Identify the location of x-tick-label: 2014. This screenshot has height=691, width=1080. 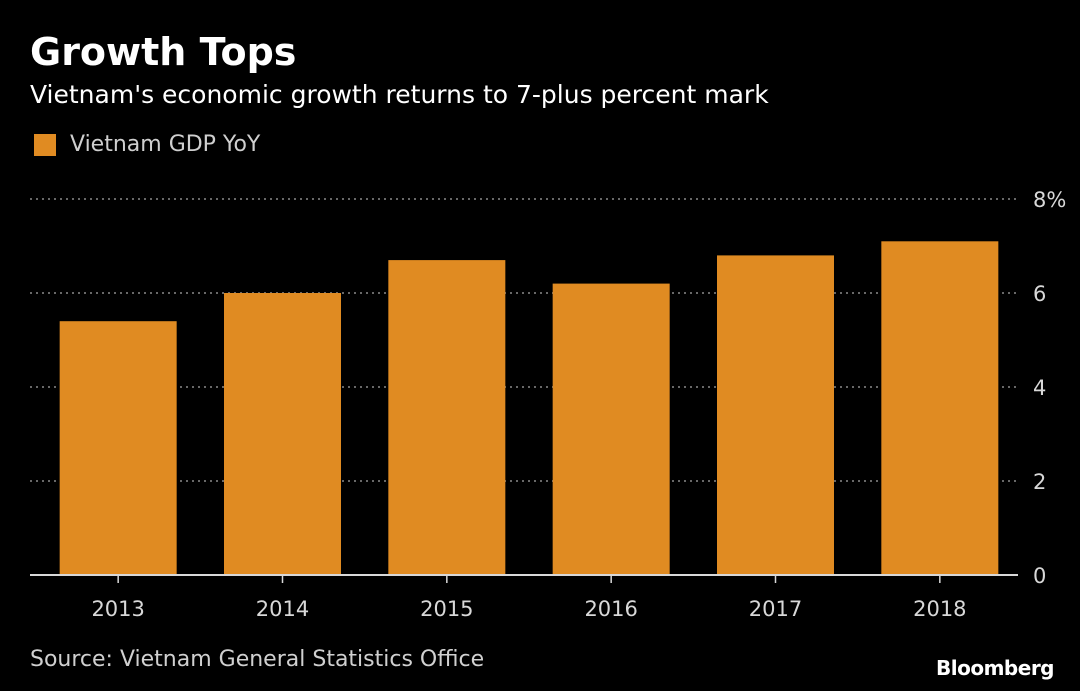
(282, 609).